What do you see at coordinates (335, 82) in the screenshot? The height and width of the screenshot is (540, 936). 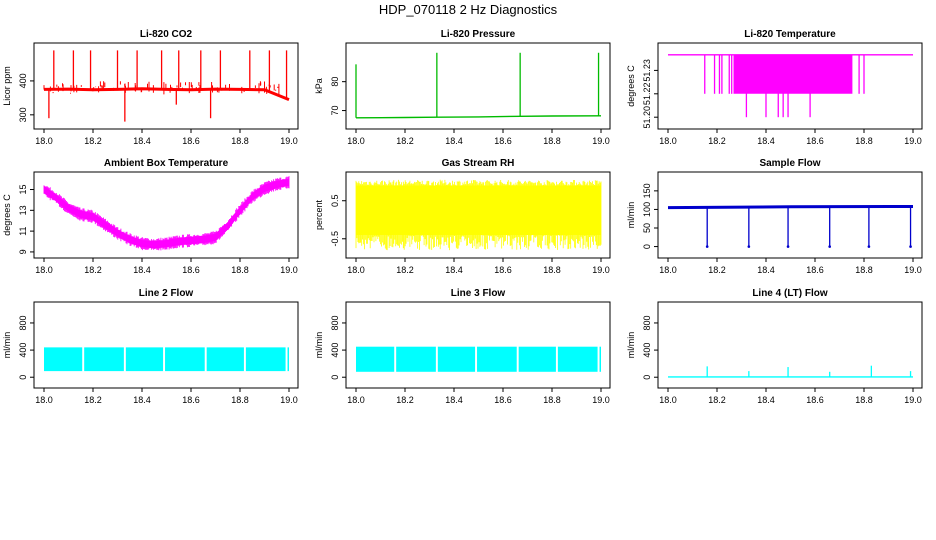 I see `y-tick-label: 80` at bounding box center [335, 82].